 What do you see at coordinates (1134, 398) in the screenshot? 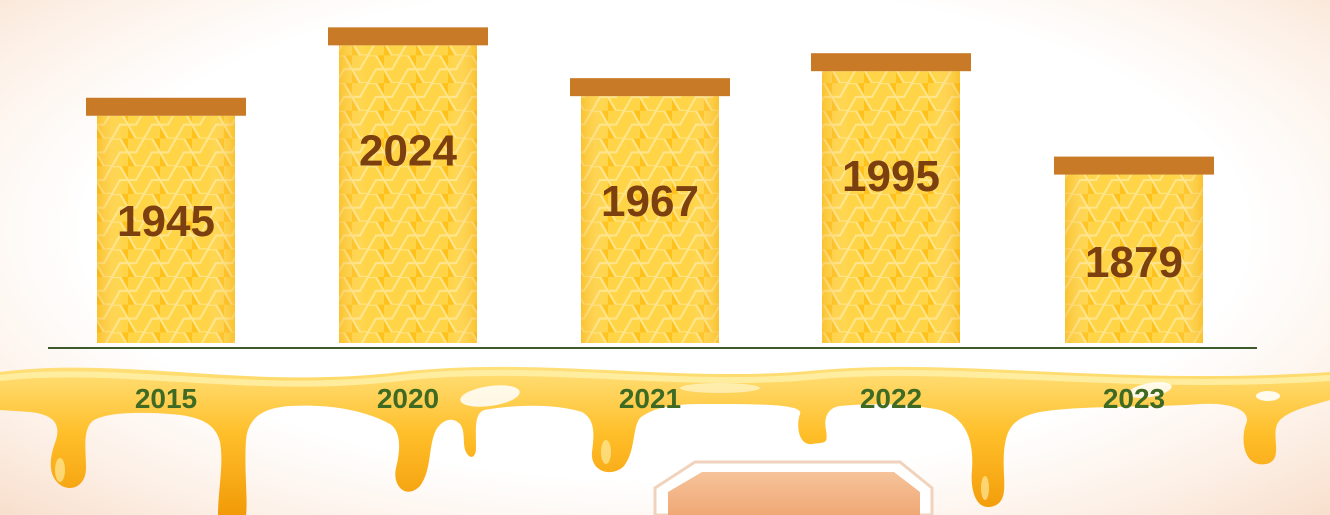
I see `x-tick-label: 2023` at bounding box center [1134, 398].